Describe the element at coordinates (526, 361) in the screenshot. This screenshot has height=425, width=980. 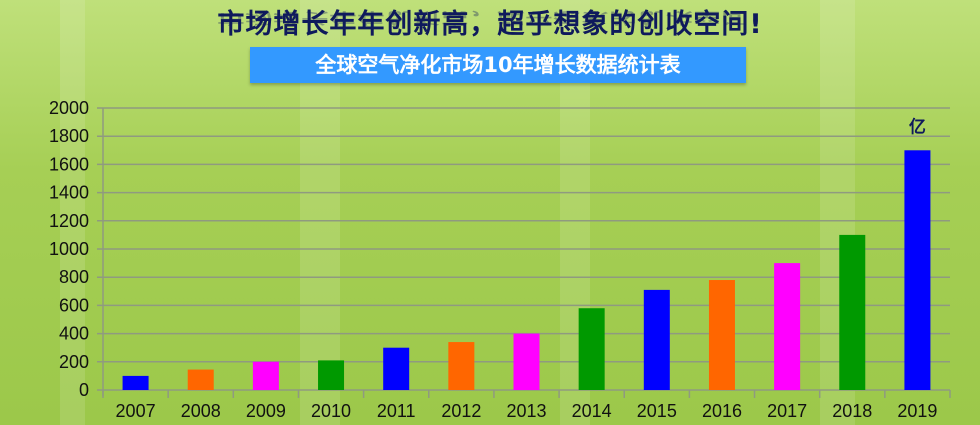
I see `bar-2013` at that location.